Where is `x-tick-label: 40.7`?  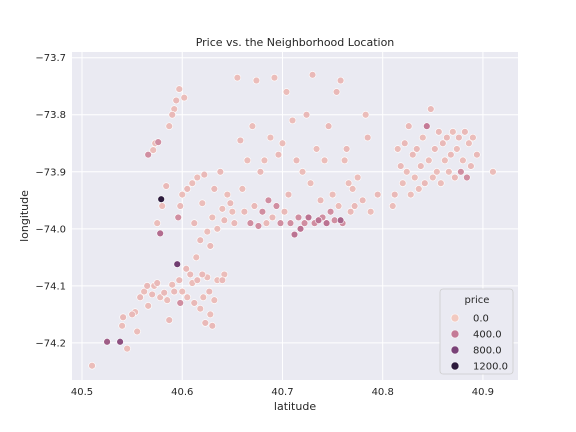
x-tick-label: 40.7 is located at coordinates (282, 392).